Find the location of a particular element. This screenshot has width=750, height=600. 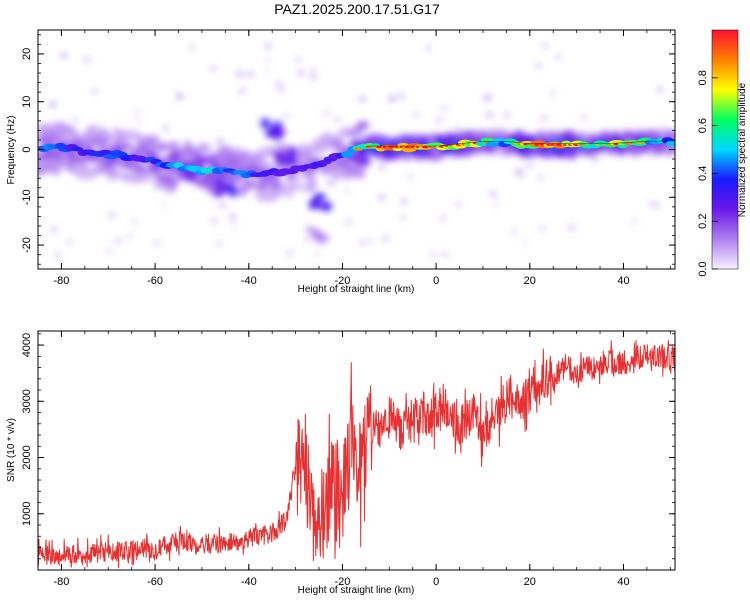

colorbar-label: Normalized spectral amplitude is located at coordinates (742, 149).